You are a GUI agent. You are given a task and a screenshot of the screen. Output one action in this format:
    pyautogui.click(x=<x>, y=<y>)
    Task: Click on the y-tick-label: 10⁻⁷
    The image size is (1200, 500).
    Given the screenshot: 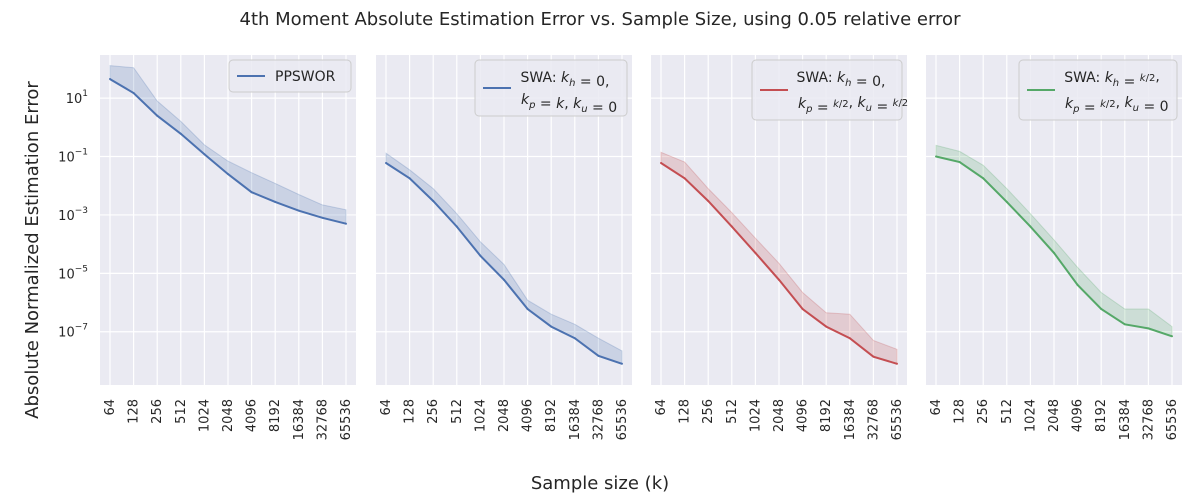 What is the action you would take?
    pyautogui.click(x=73, y=332)
    